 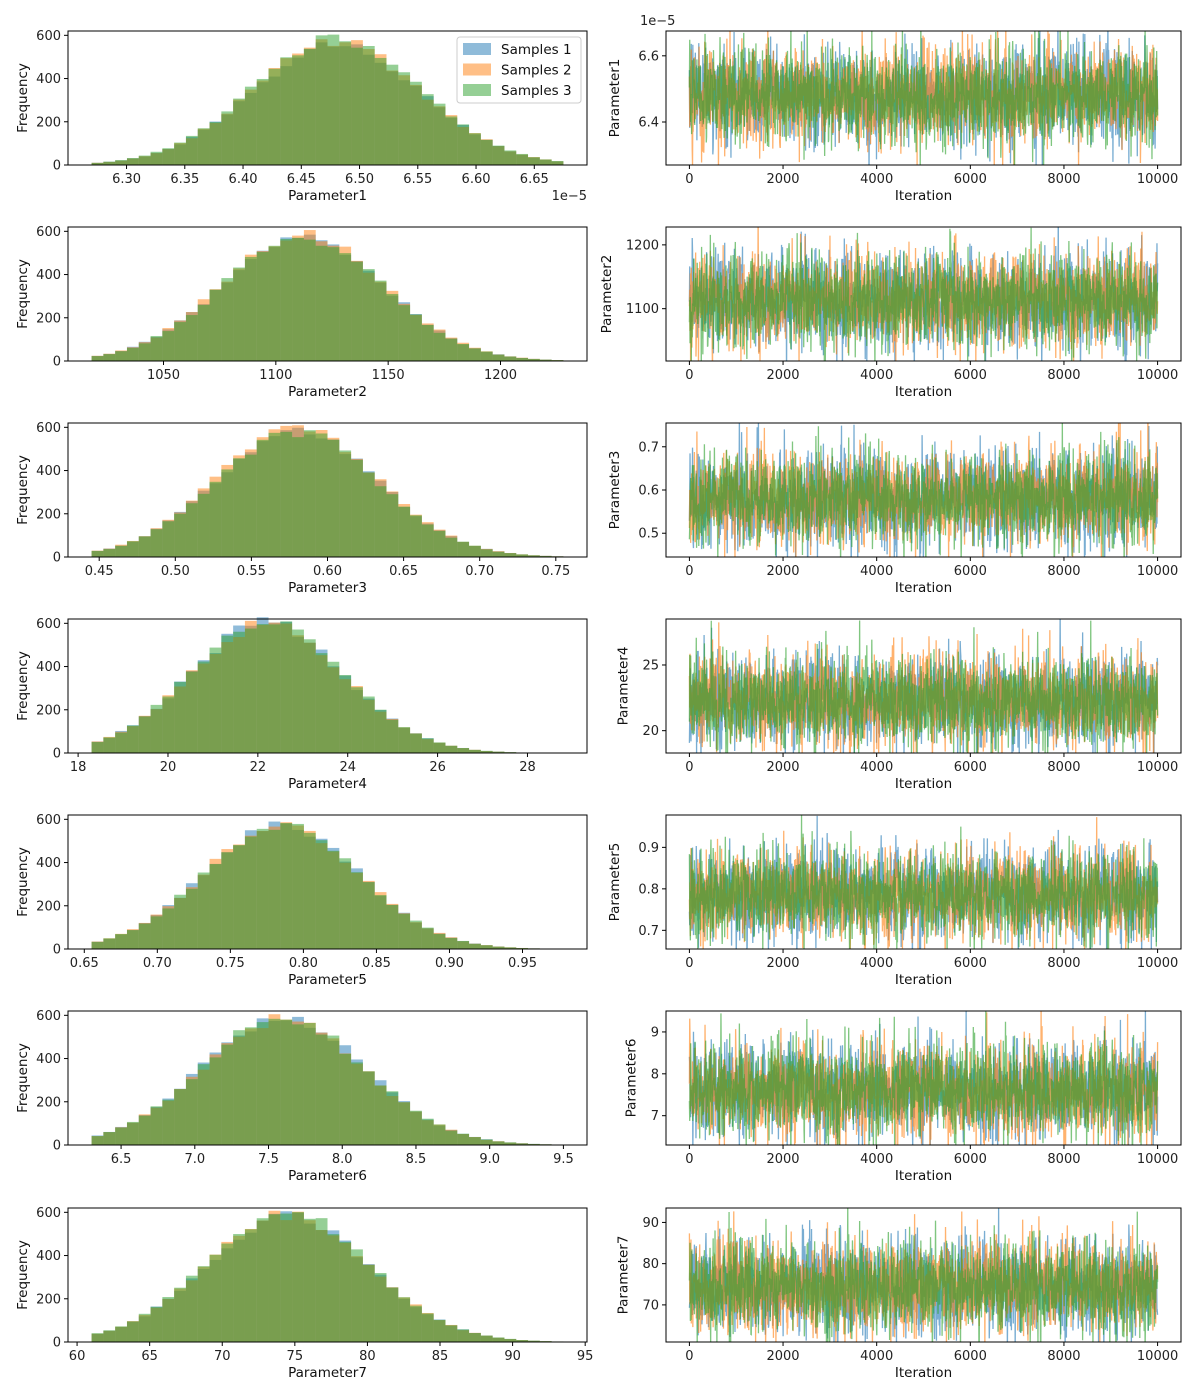 I want to click on x-tick-label: 65, so click(x=149, y=1356).